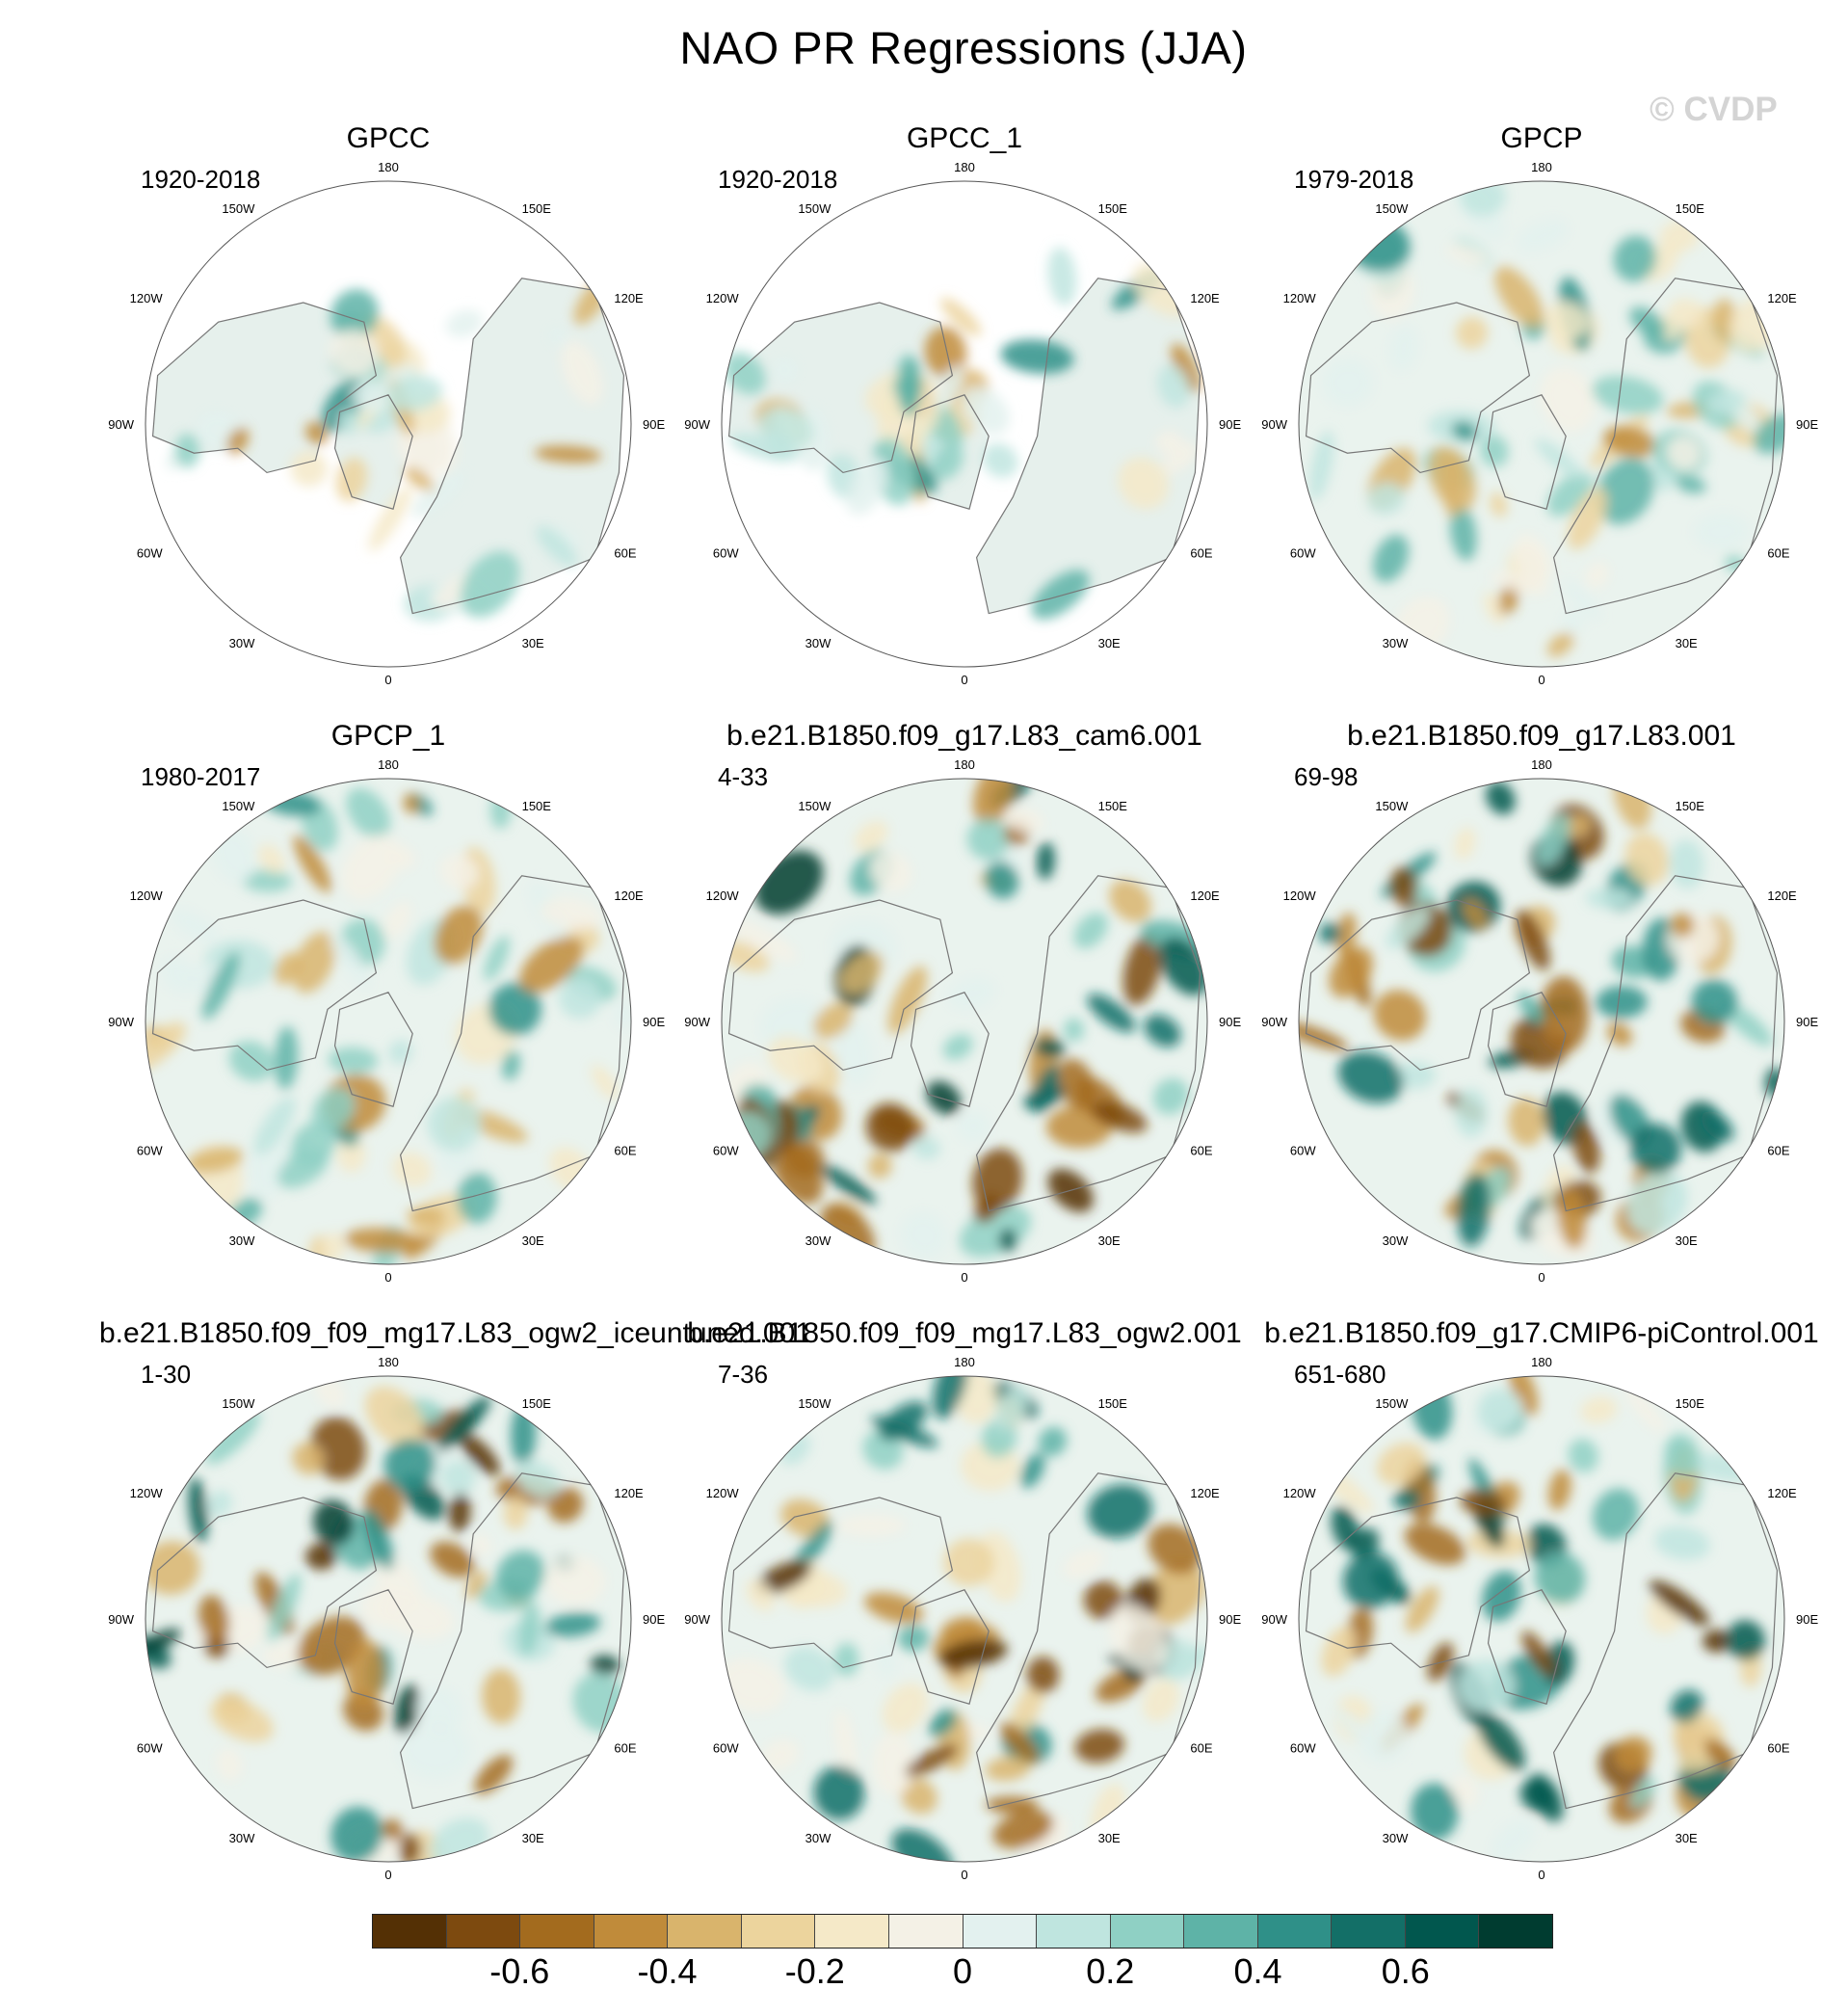  Describe the element at coordinates (1541, 424) in the screenshot. I see `map-background` at that location.